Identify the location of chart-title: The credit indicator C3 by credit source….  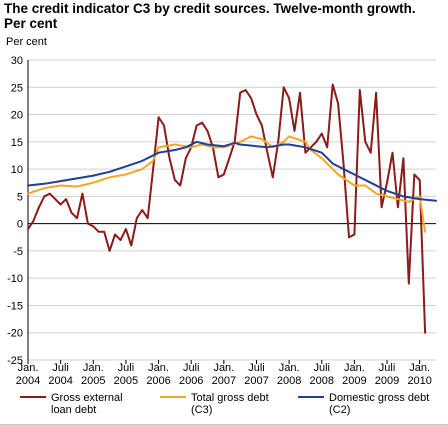
(224, 16).